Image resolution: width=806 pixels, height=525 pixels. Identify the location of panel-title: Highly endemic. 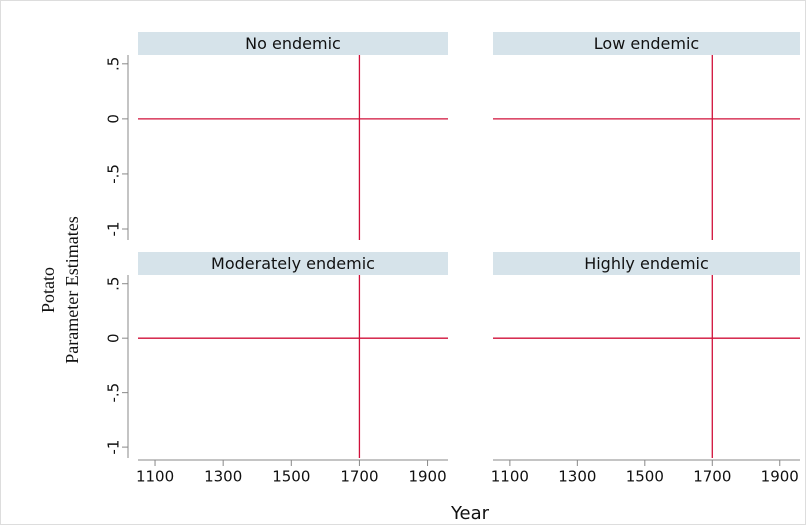
(646, 263).